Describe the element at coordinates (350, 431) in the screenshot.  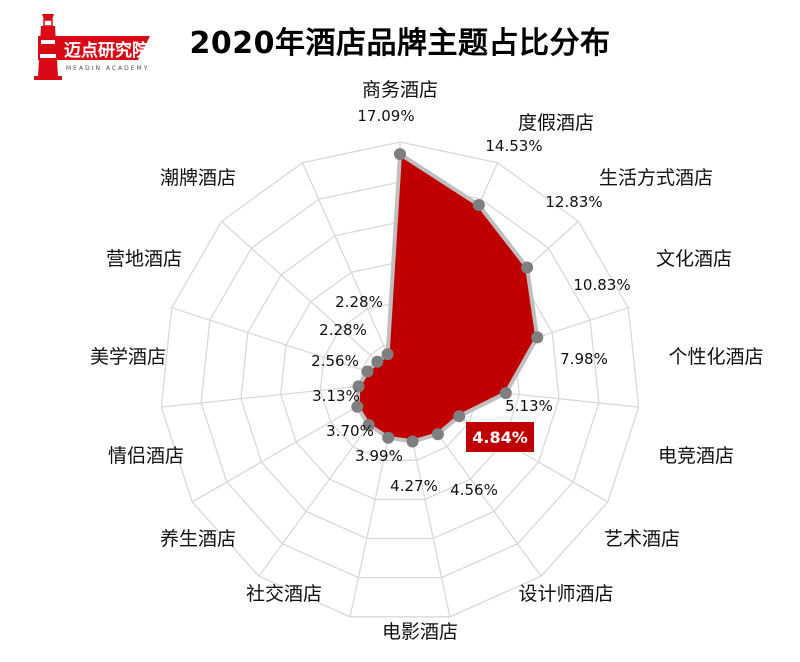
I see `value-label: 3.70%` at that location.